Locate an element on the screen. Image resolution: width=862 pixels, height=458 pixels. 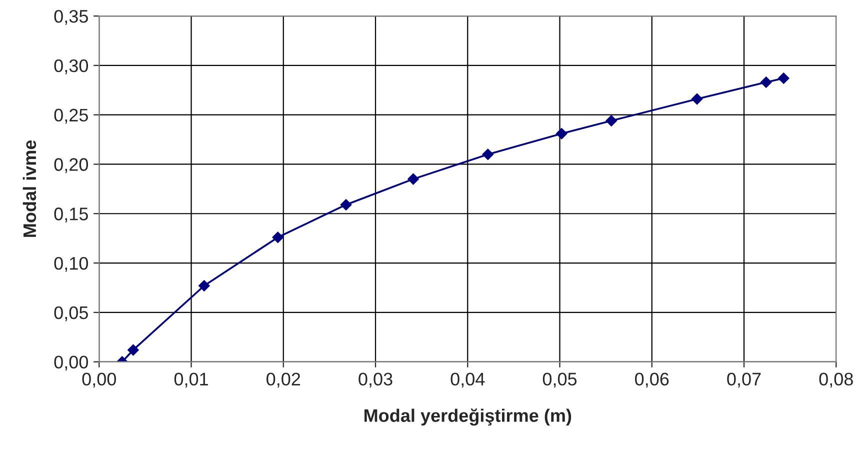
y-tick-label: 0,10 is located at coordinates (71, 264).